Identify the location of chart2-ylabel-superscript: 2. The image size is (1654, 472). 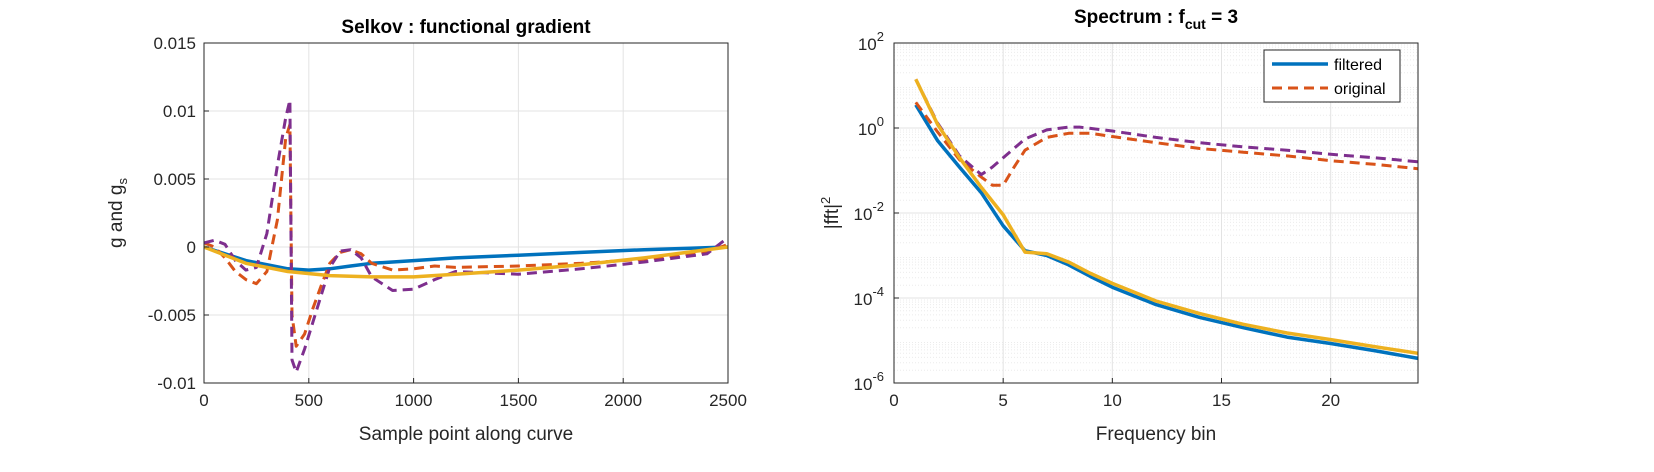
(825, 200).